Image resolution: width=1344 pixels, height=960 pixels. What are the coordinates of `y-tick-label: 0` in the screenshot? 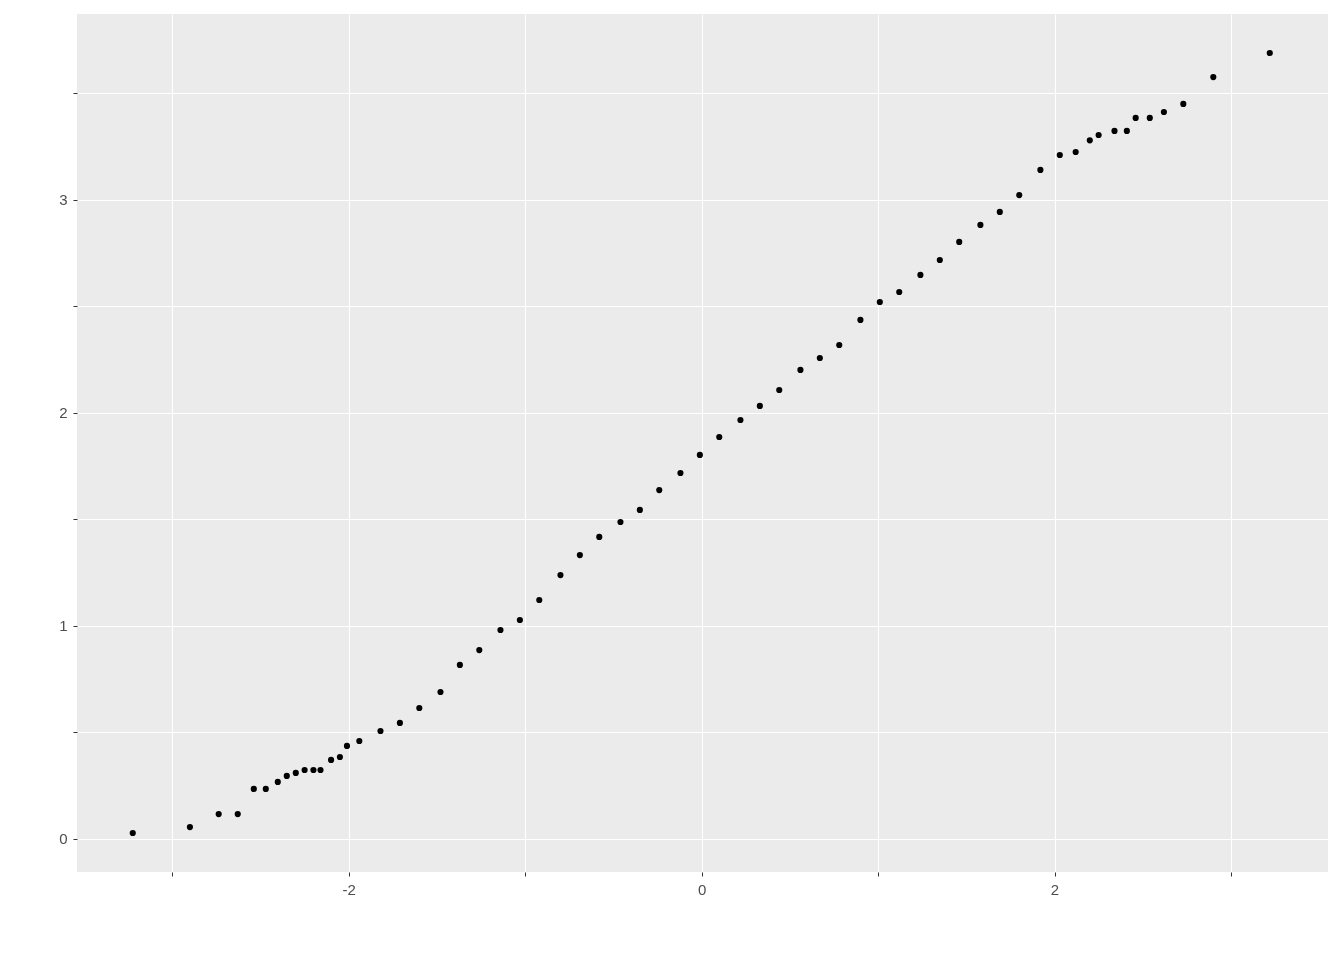 It's located at (63, 839).